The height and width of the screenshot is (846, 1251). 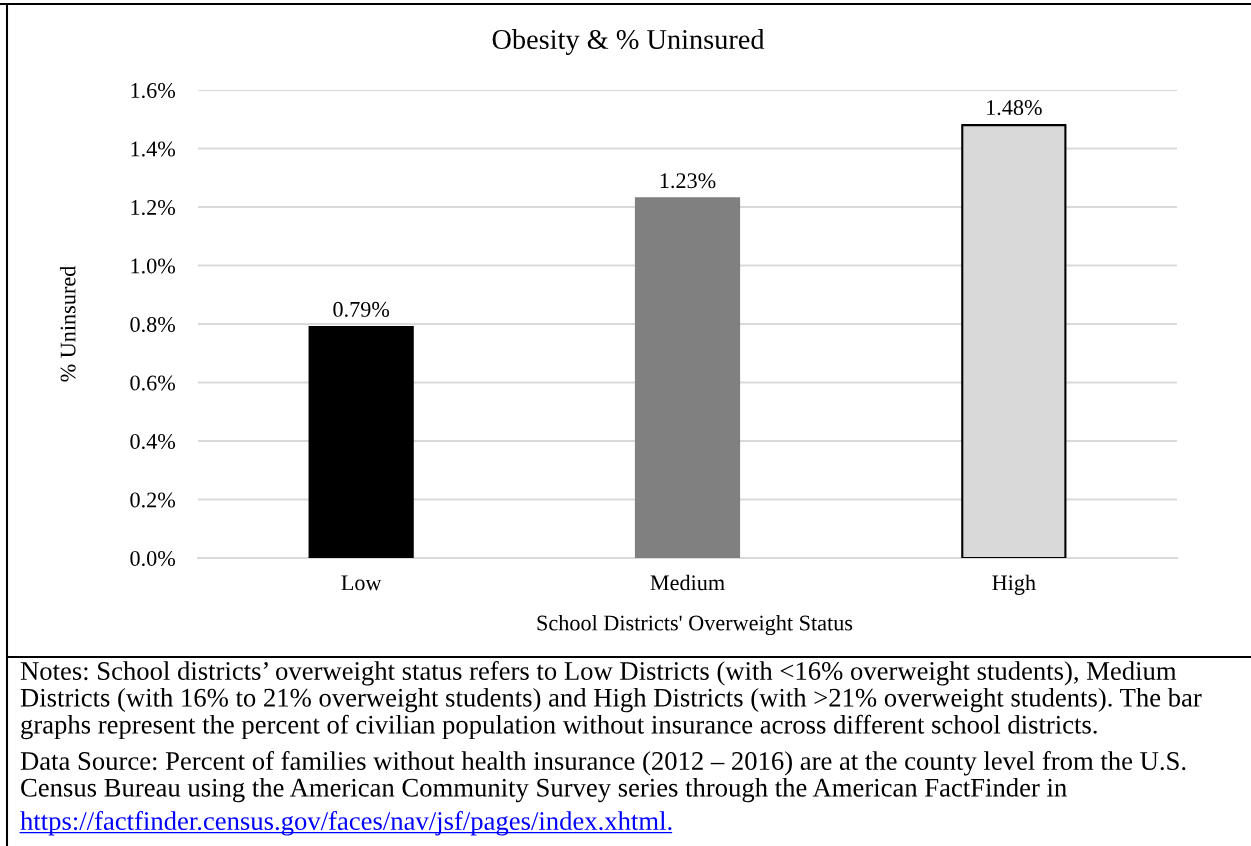 What do you see at coordinates (153, 207) in the screenshot?
I see `y-tick-label: 1.2%` at bounding box center [153, 207].